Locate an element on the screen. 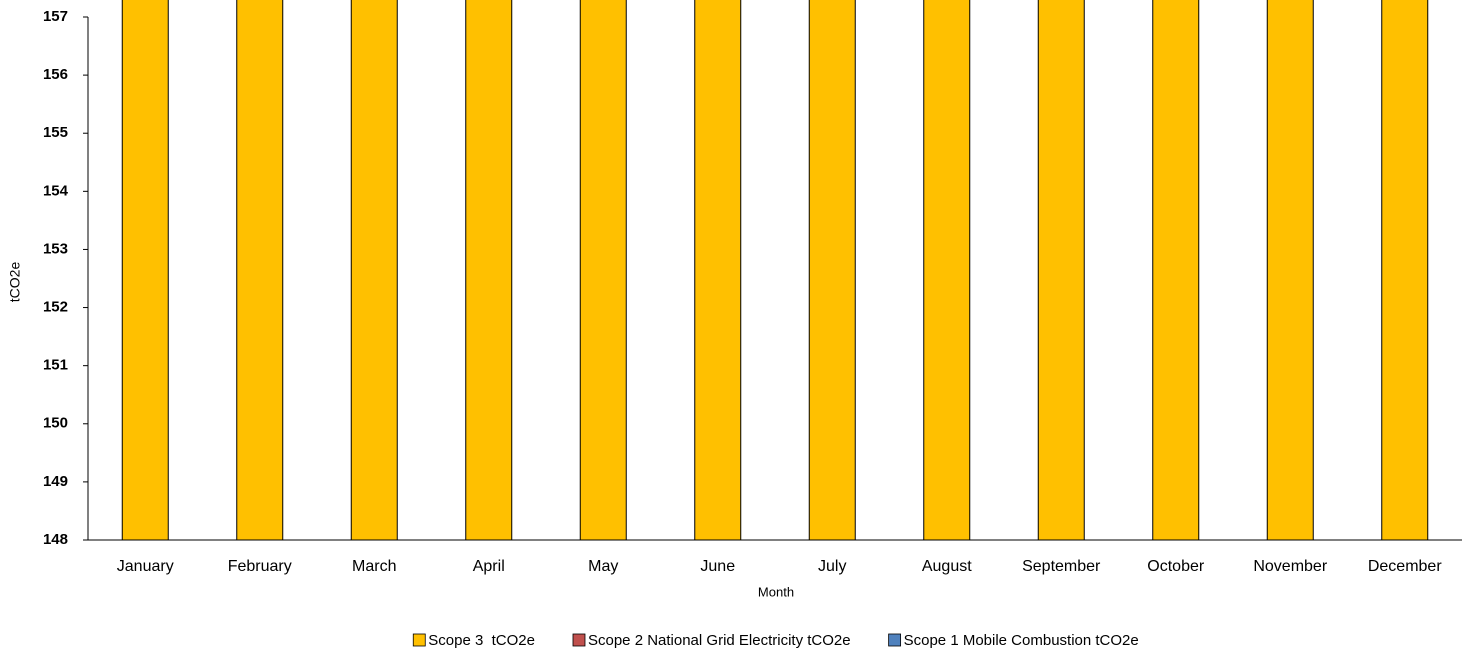 Image resolution: width=1470 pixels, height=656 pixels. y-tick-label: 153 is located at coordinates (55, 248).